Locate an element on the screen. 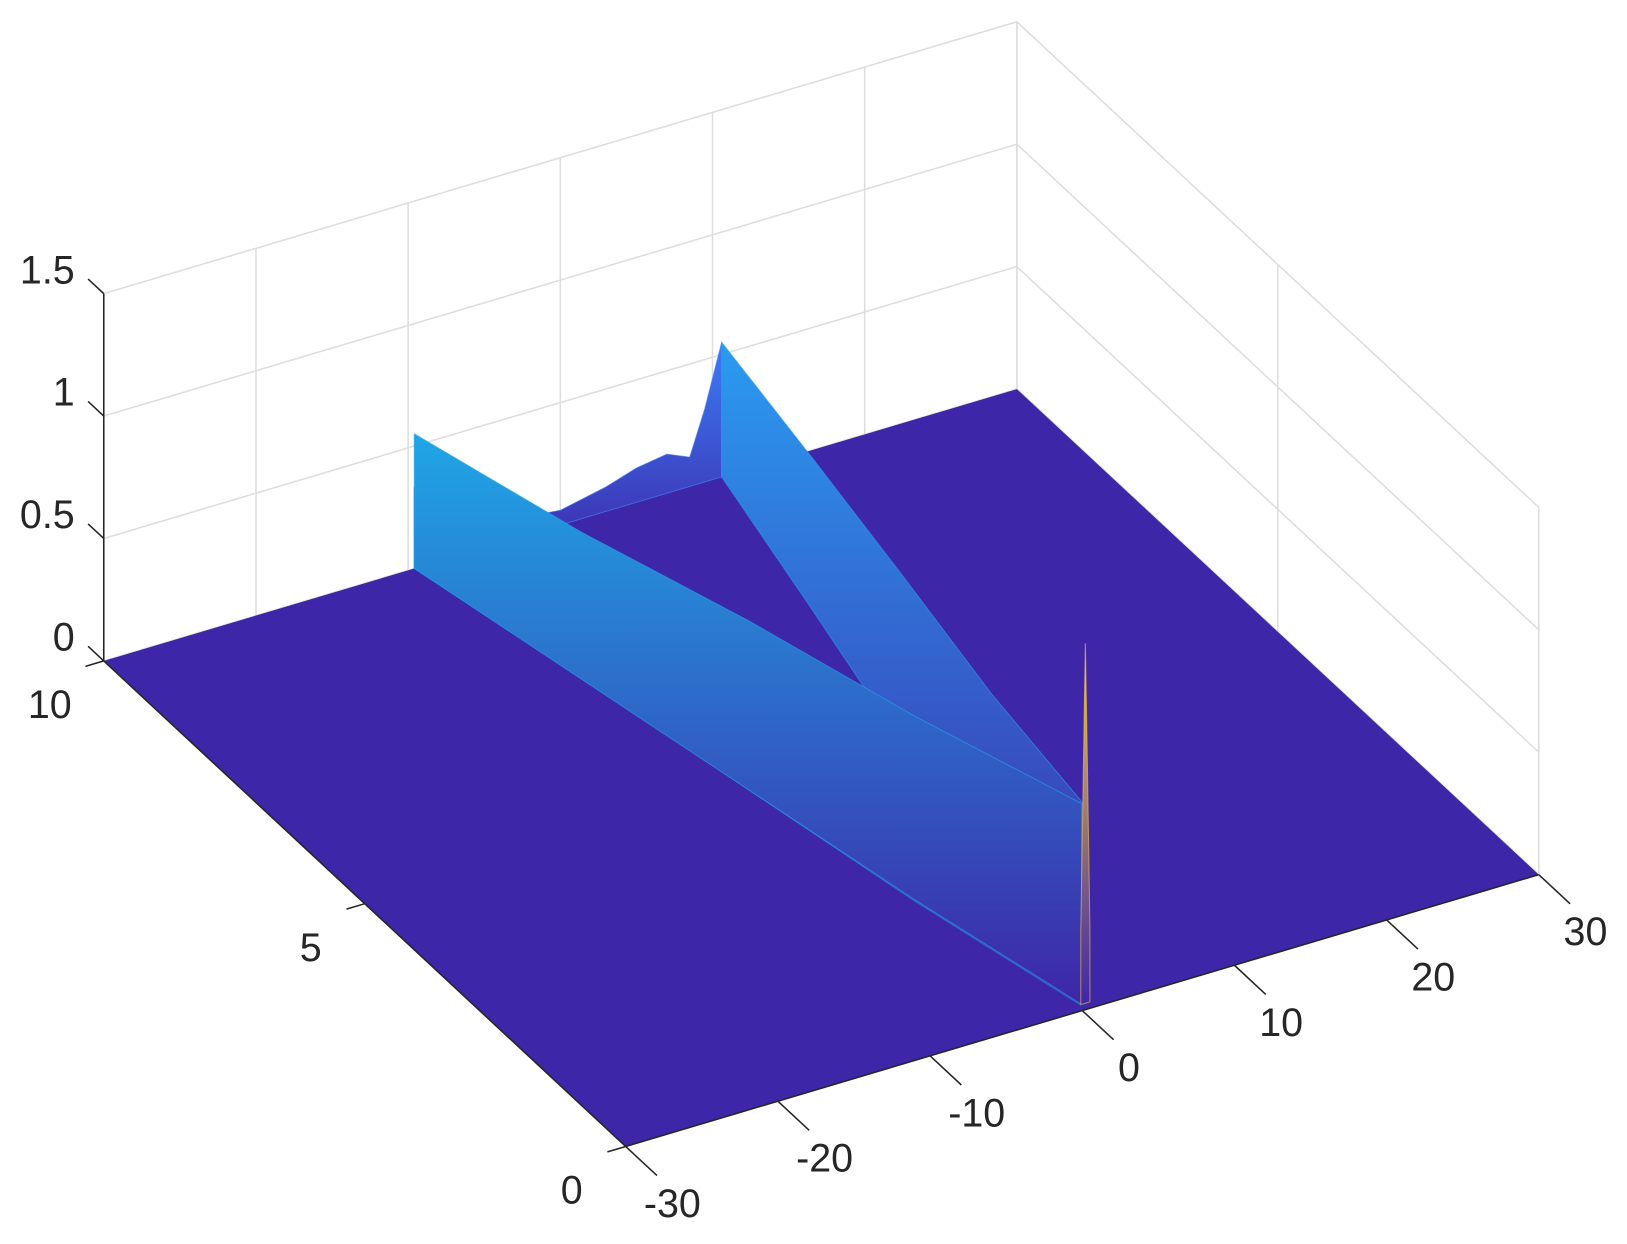  ridge-surface is located at coordinates (1085, 824).